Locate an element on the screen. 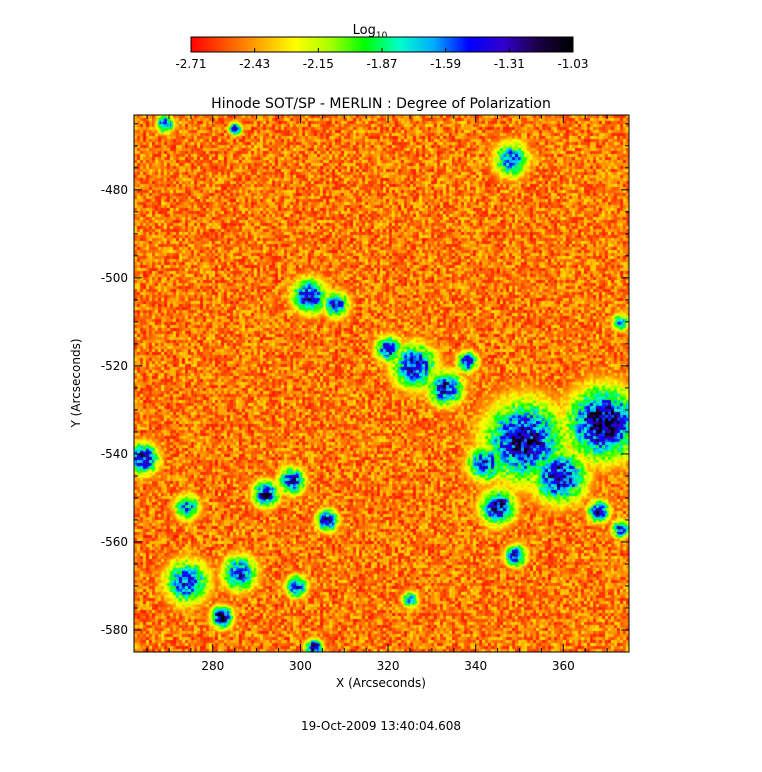 This screenshot has height=772, width=762. y-tick-label: -520 is located at coordinates (114, 366).